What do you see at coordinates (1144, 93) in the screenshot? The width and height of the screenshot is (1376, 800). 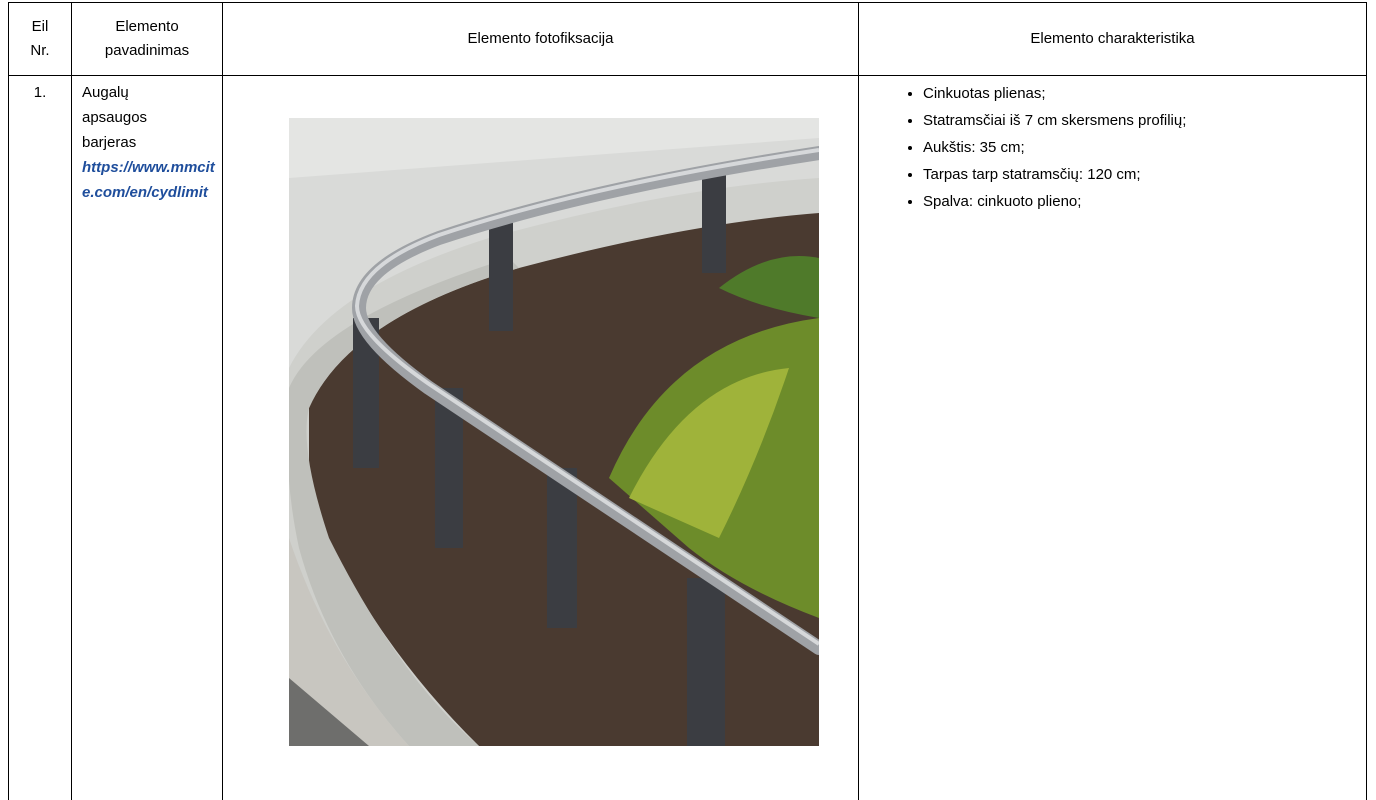 I see `characteristic: Cinkuotas plienas;` at bounding box center [1144, 93].